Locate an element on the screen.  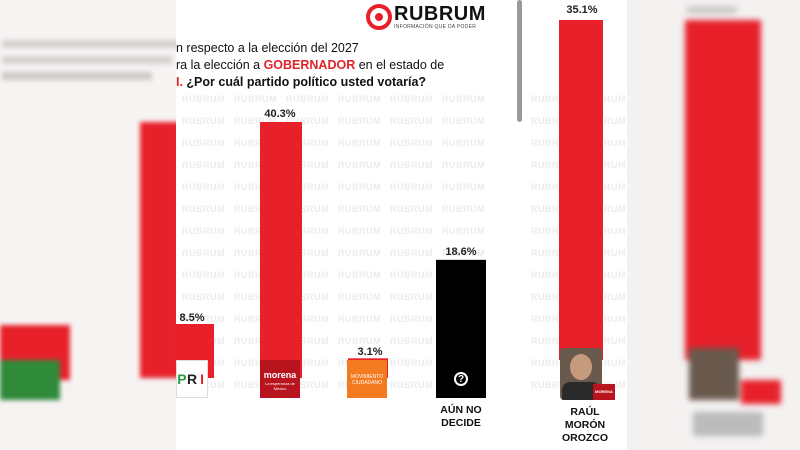
undecided-label-line-1: AÚN NO is located at coordinates (461, 410).